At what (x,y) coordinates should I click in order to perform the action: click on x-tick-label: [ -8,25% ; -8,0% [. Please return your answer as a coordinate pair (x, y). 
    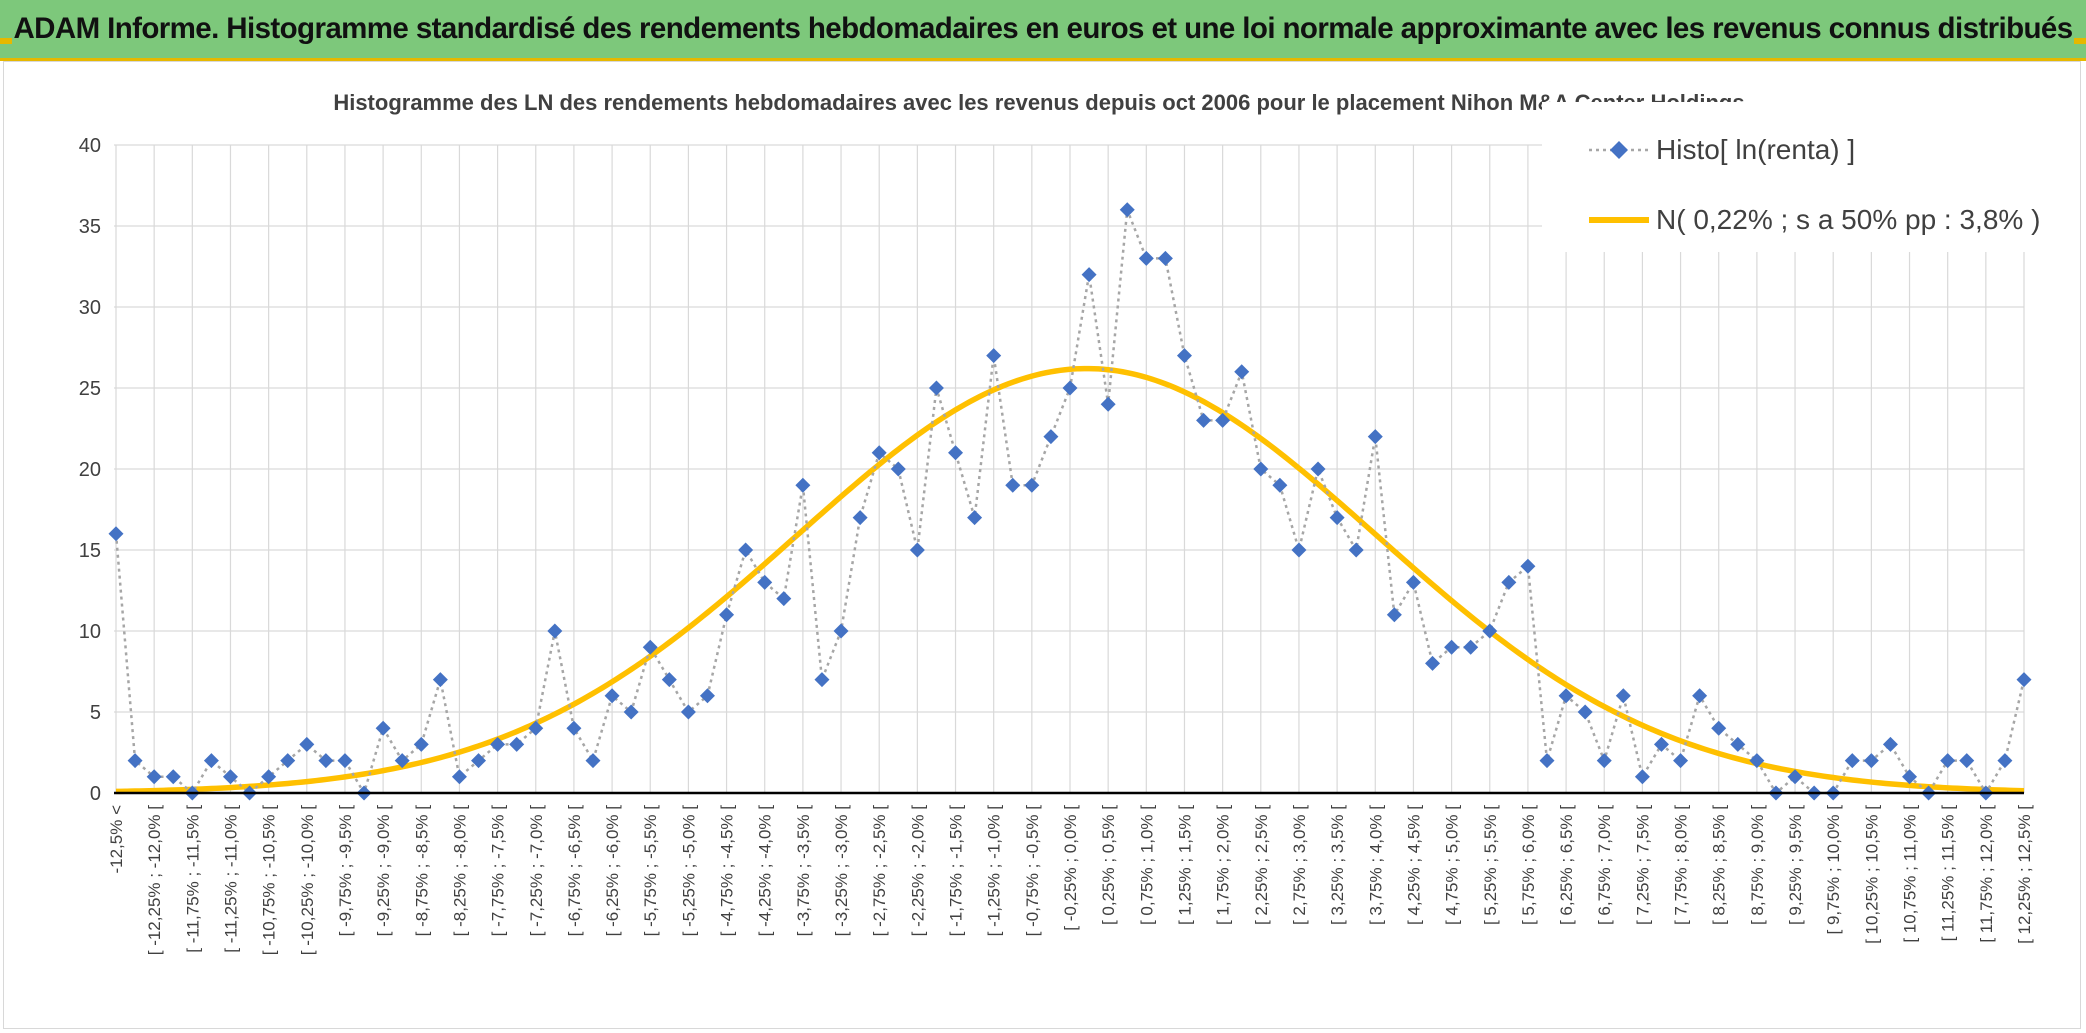
    Looking at the image, I should click on (459, 871).